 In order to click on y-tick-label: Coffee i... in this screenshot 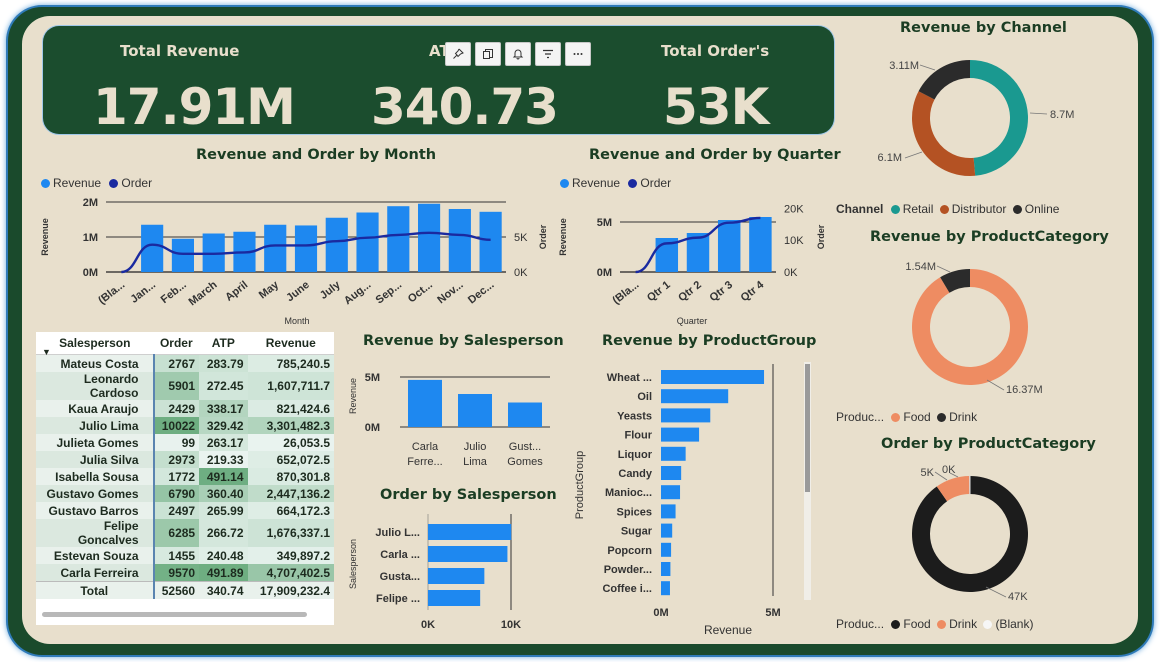, I will do `click(627, 589)`.